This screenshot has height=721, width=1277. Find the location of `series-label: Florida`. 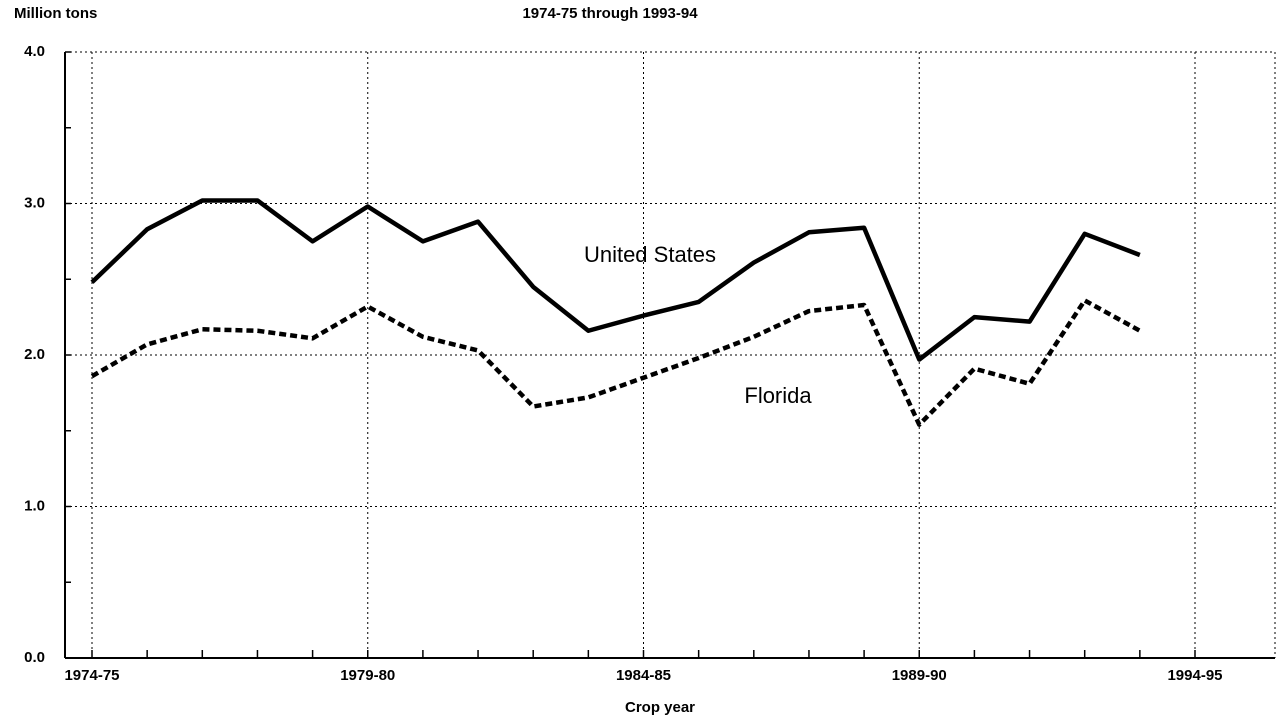

series-label: Florida is located at coordinates (778, 395).